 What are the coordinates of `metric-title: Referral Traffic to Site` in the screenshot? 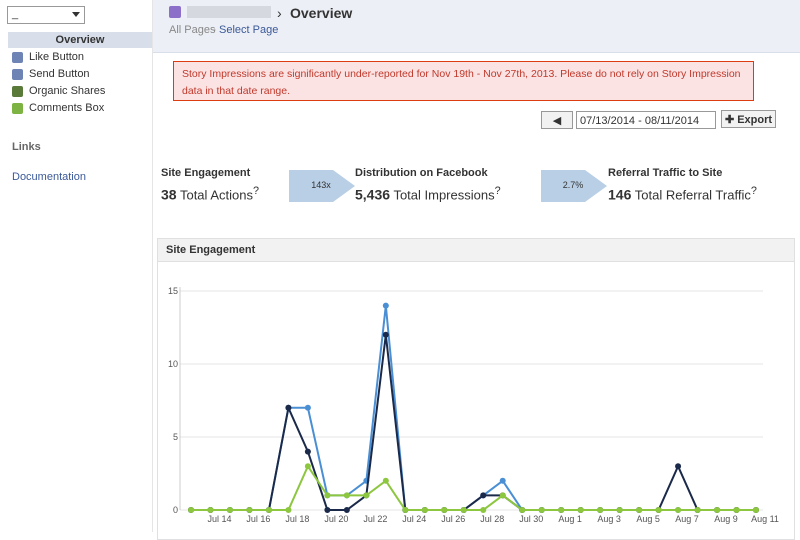 It's located at (665, 173).